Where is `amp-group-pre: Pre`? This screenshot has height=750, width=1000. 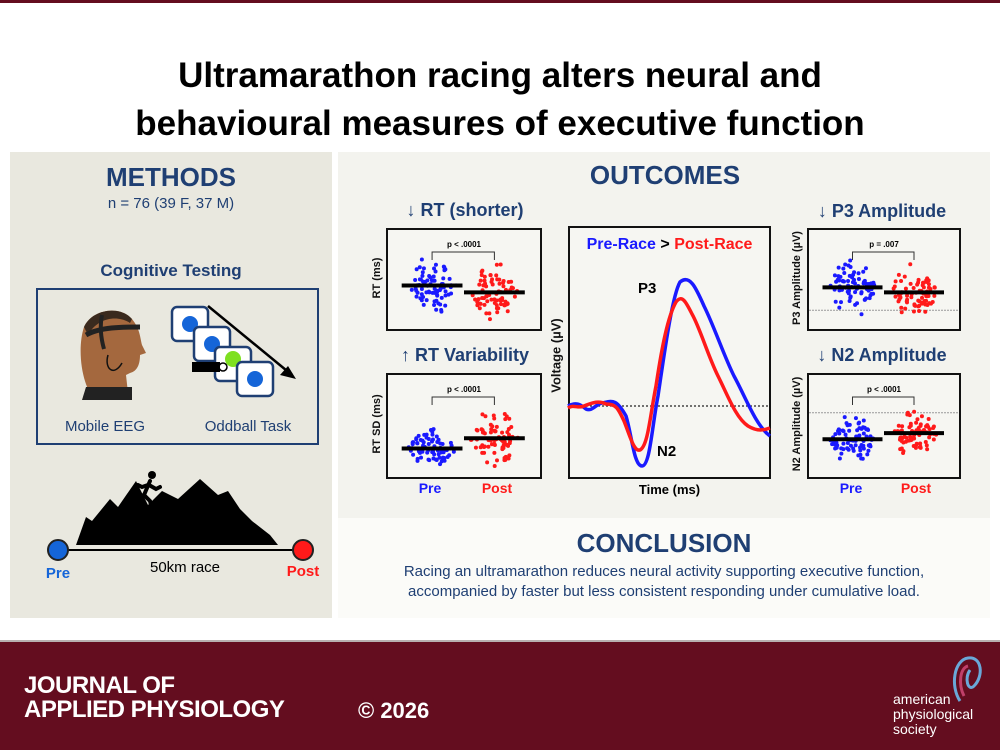 amp-group-pre: Pre is located at coordinates (851, 488).